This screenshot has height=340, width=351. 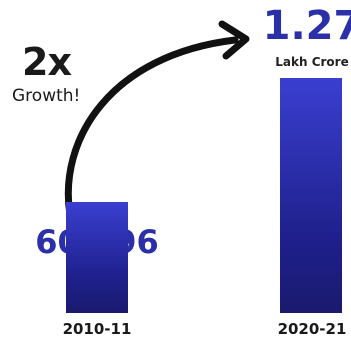 I want to click on category-label-2020-21: 2020-21, so click(x=312, y=329).